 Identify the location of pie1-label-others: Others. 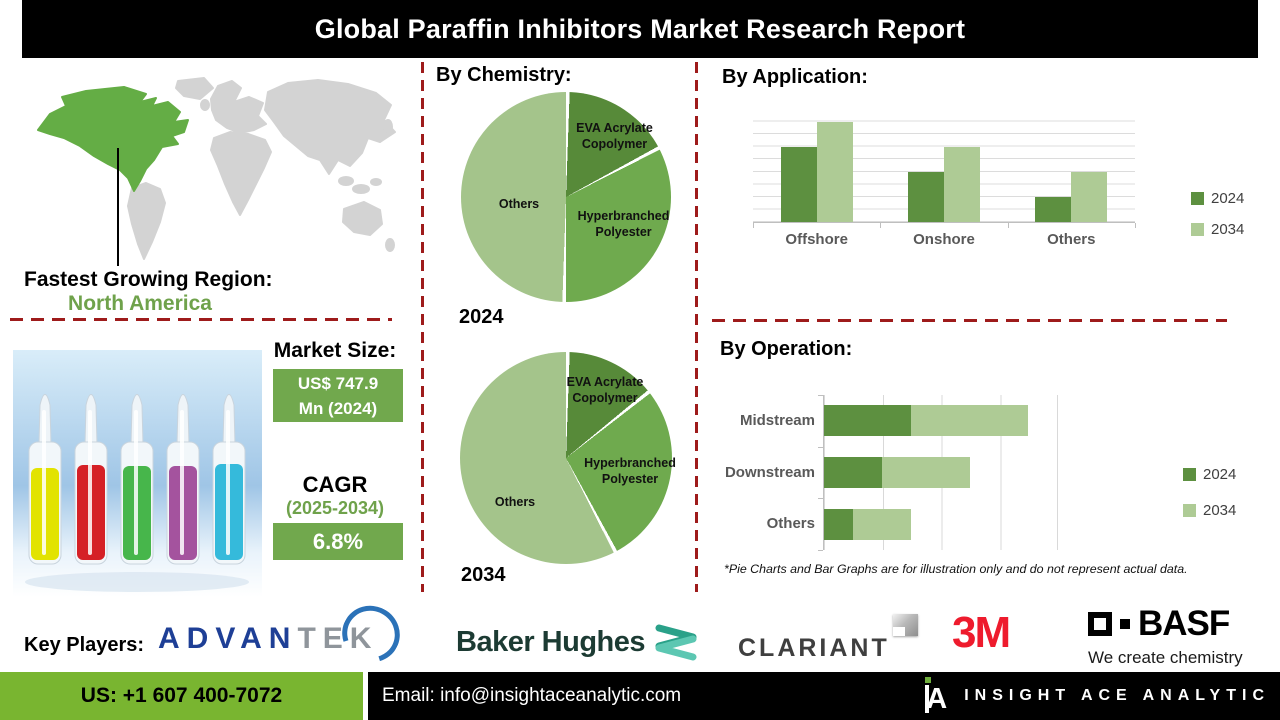
(519, 204).